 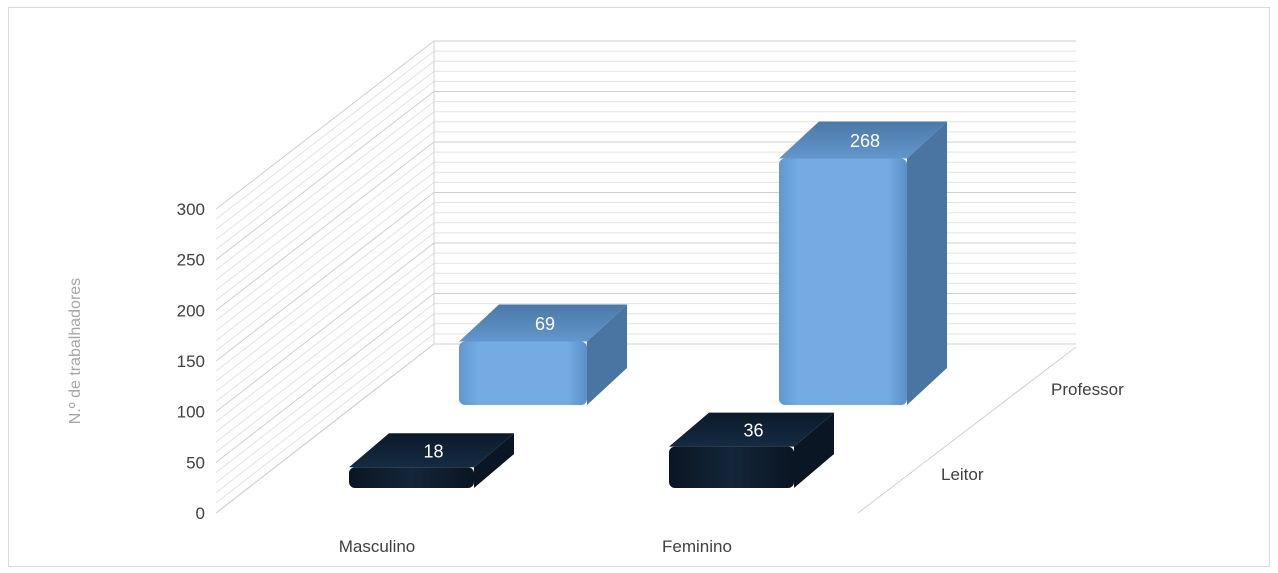 I want to click on y-tick-label: 150, so click(x=191, y=361).